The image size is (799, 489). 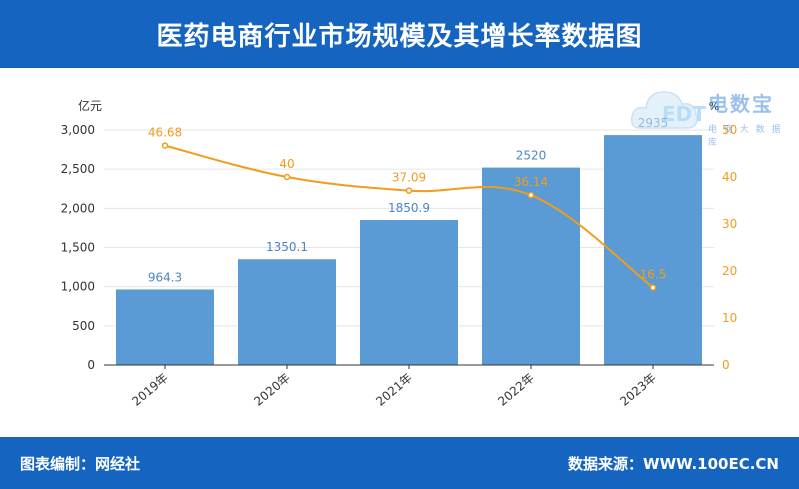 What do you see at coordinates (165, 277) in the screenshot?
I see `bar-value-label: 964.3` at bounding box center [165, 277].